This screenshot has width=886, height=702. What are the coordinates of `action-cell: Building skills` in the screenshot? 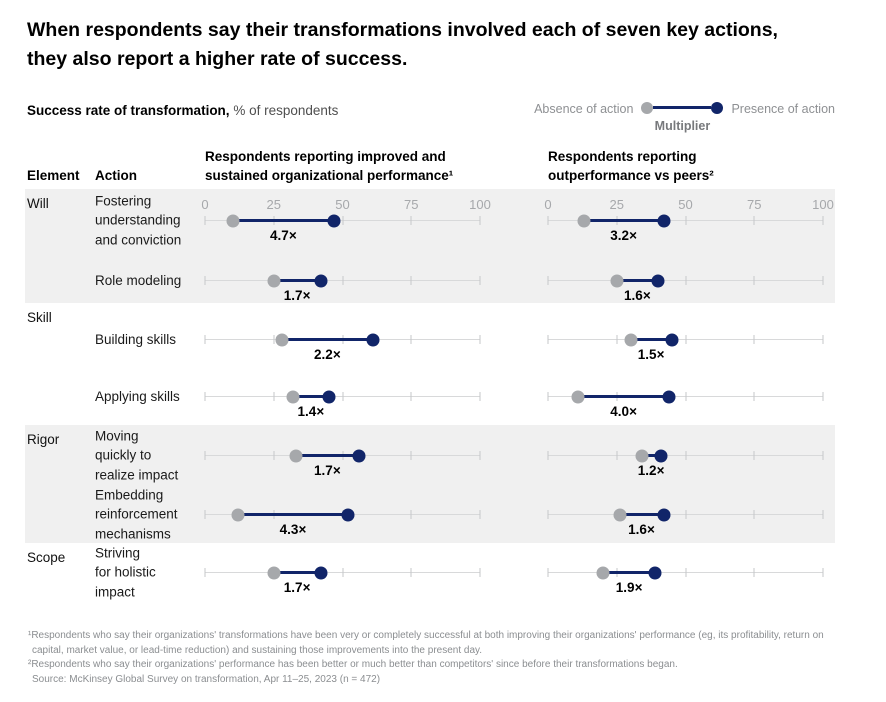 It's located at (150, 336).